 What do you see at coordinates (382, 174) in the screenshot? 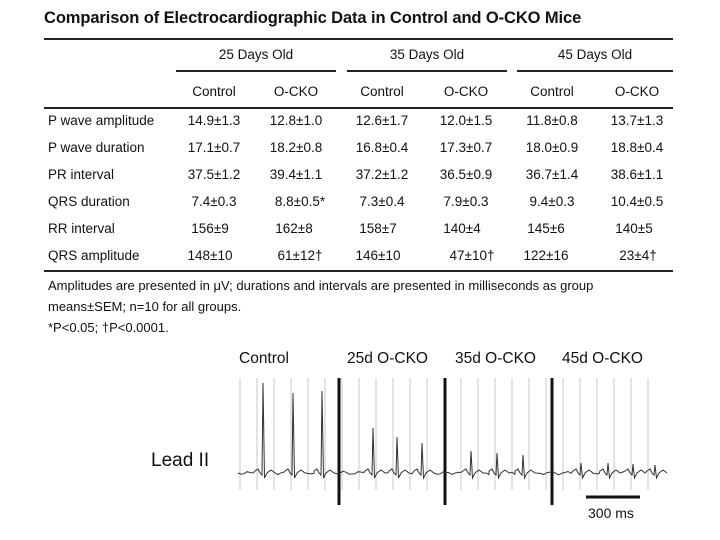
I see `table-cell: 37.2±1.2` at bounding box center [382, 174].